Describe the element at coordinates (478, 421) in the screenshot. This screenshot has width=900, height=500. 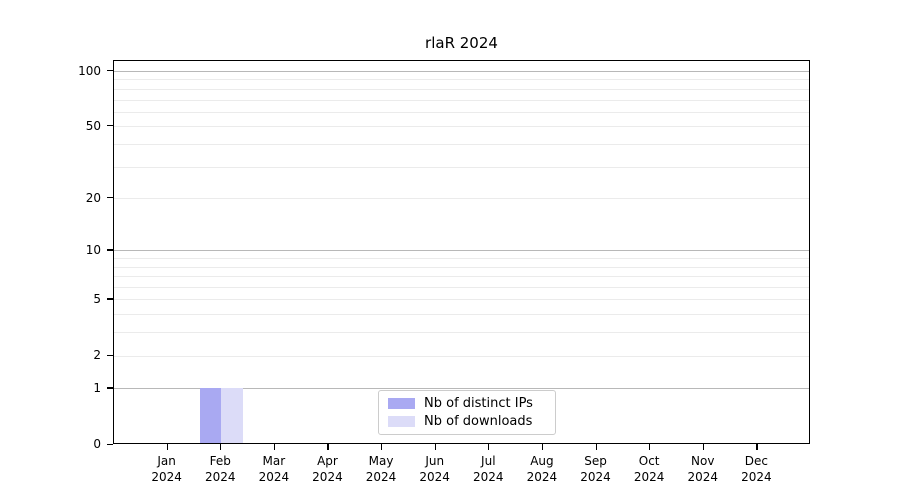
I see `legend-label-downloads: Nb of downloads` at that location.